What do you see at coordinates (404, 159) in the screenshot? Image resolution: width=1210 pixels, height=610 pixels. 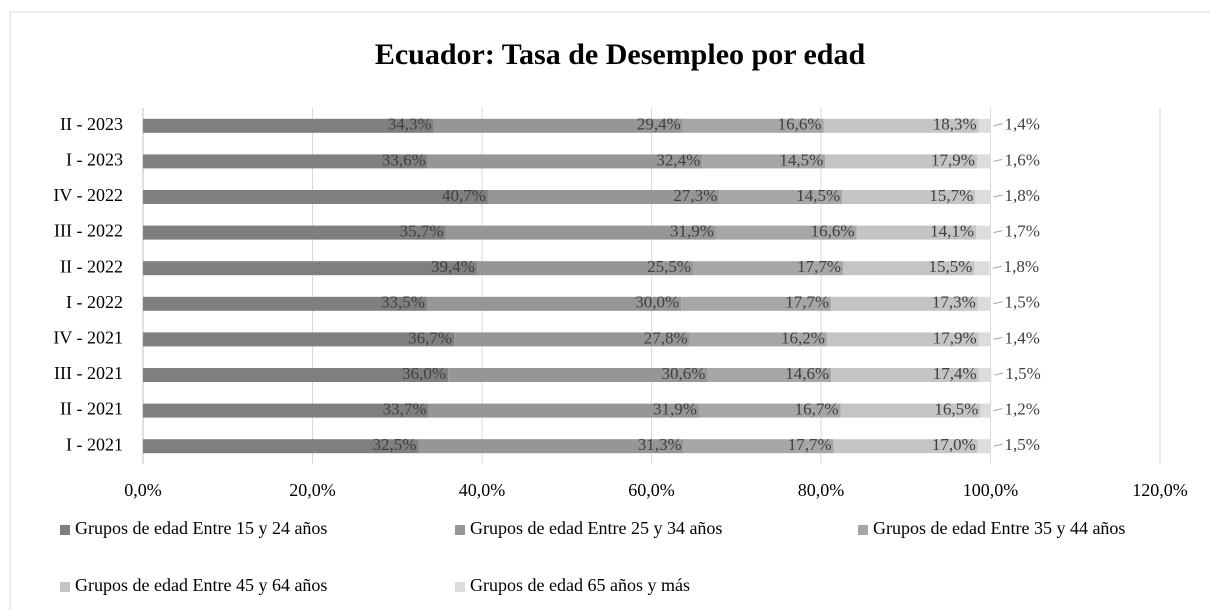 I see `data-label: 33,6%` at bounding box center [404, 159].